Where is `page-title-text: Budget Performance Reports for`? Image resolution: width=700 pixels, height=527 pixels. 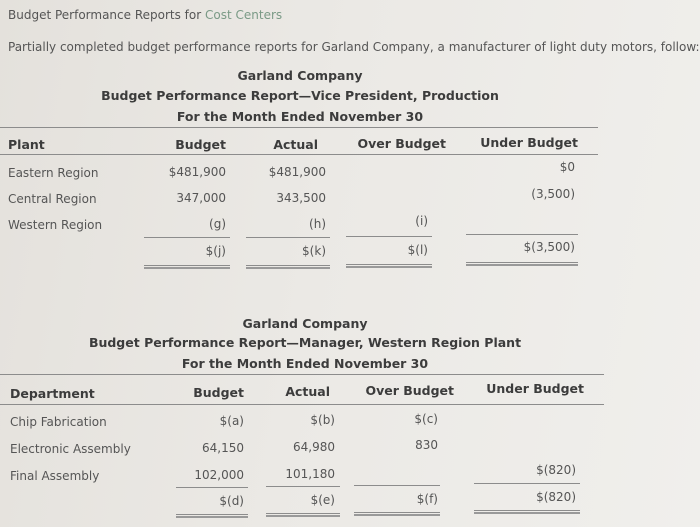
page-title-text: Budget Performance Reports for is located at coordinates (106, 15).